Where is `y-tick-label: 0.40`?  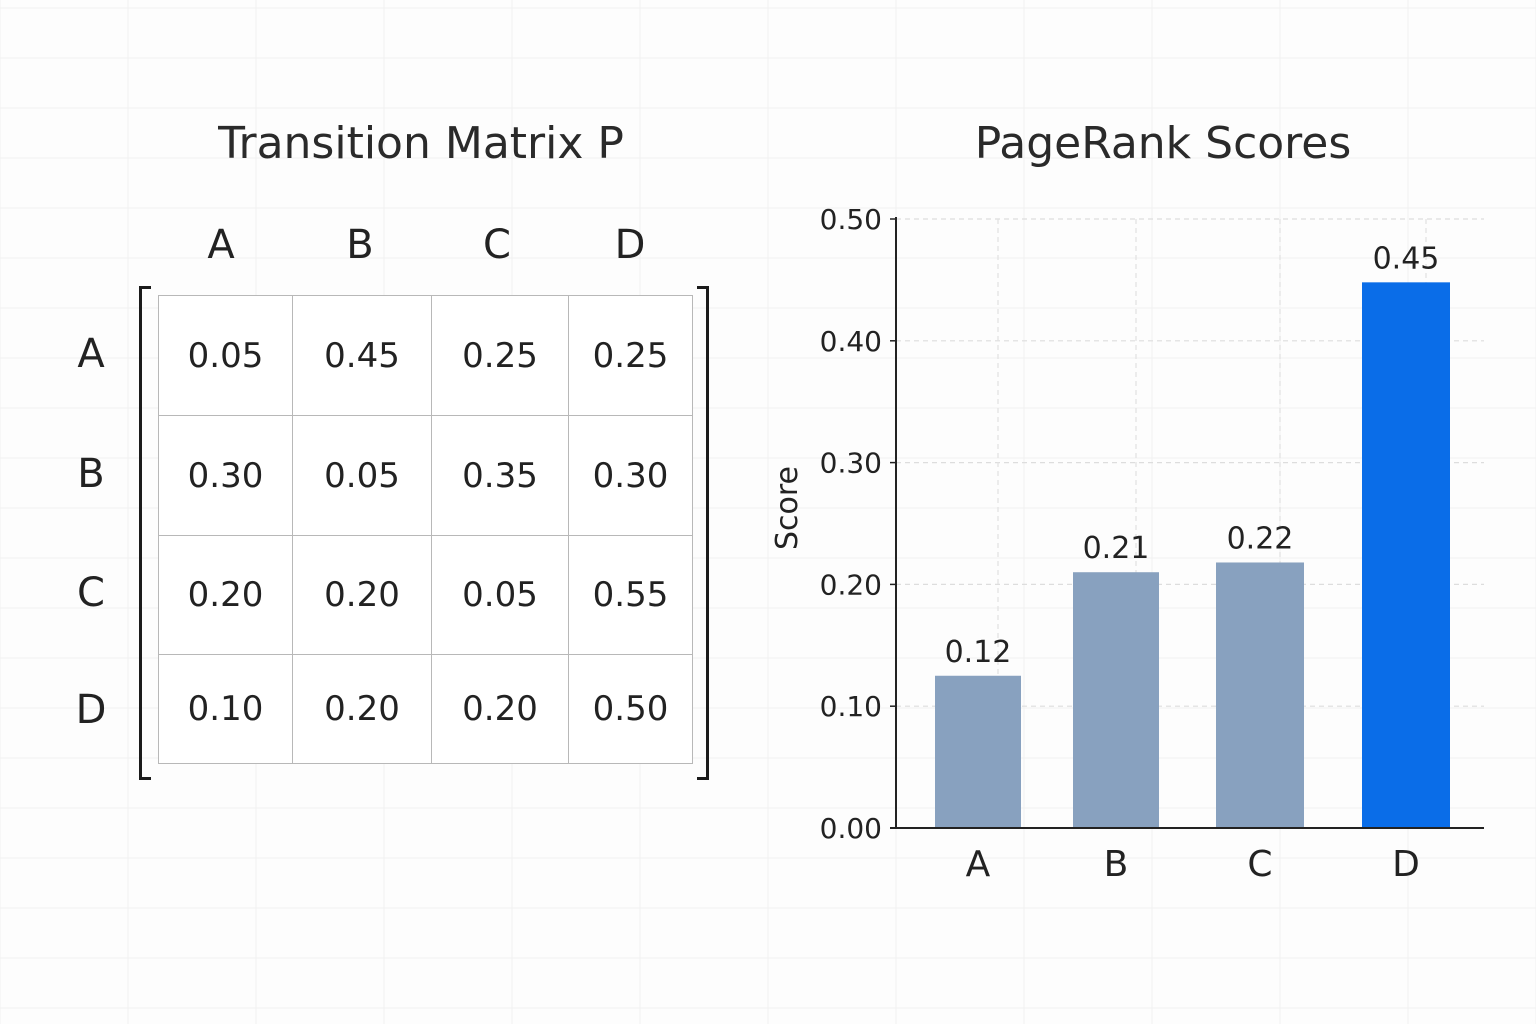
y-tick-label: 0.40 is located at coordinates (851, 341).